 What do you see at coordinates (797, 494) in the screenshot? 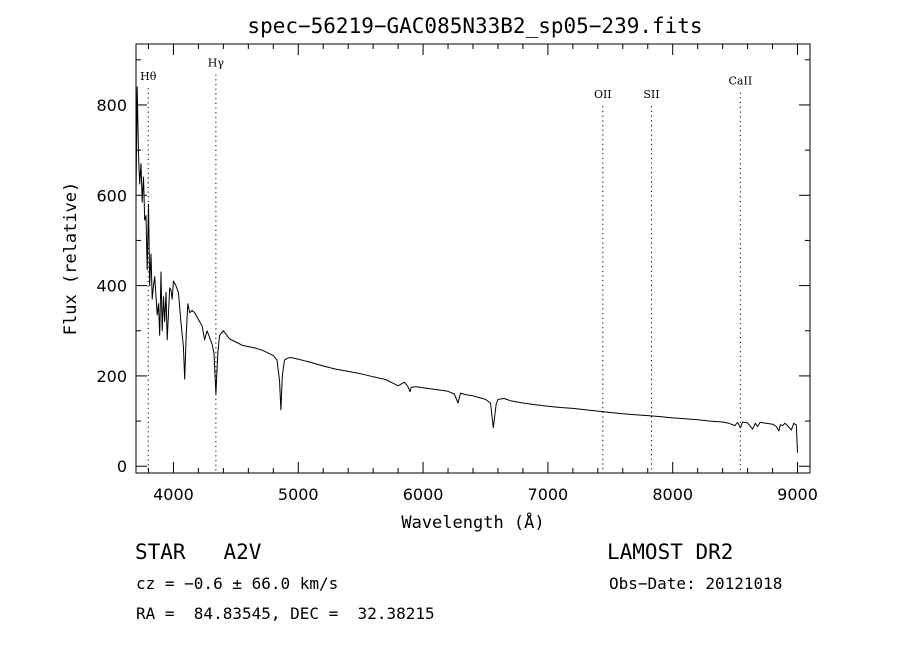
I see `x-tick-label: 9000` at bounding box center [797, 494].